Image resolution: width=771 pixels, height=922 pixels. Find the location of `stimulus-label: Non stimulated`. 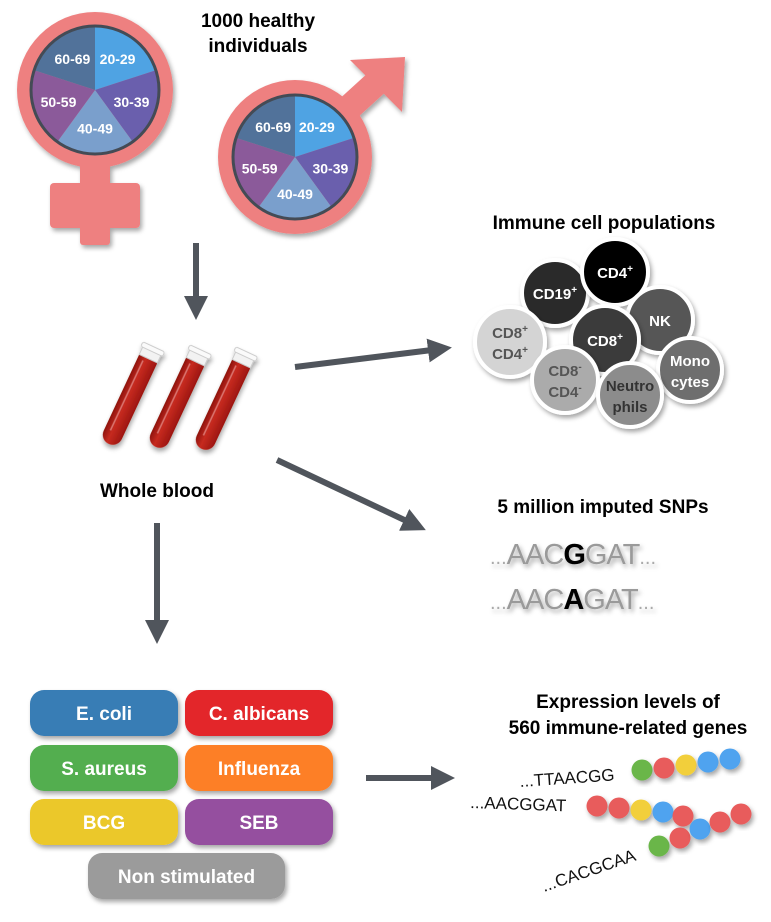

stimulus-label: Non stimulated is located at coordinates (186, 877).